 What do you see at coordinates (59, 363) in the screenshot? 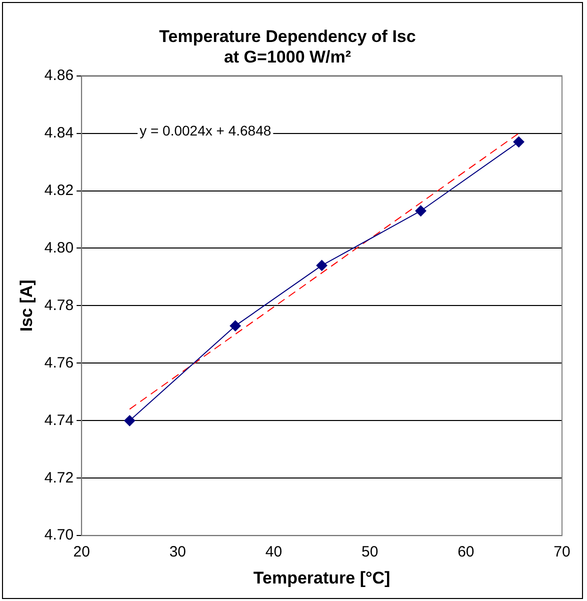
I see `y-tick-label: 4.76` at bounding box center [59, 363].